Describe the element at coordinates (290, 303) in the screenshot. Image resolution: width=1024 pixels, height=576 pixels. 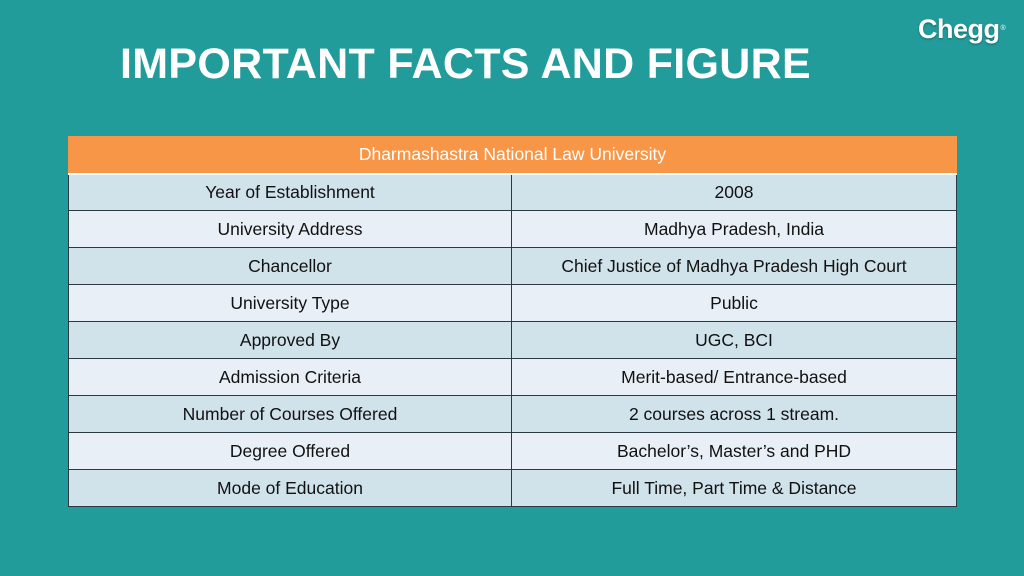
I see `row-label: University Type` at that location.